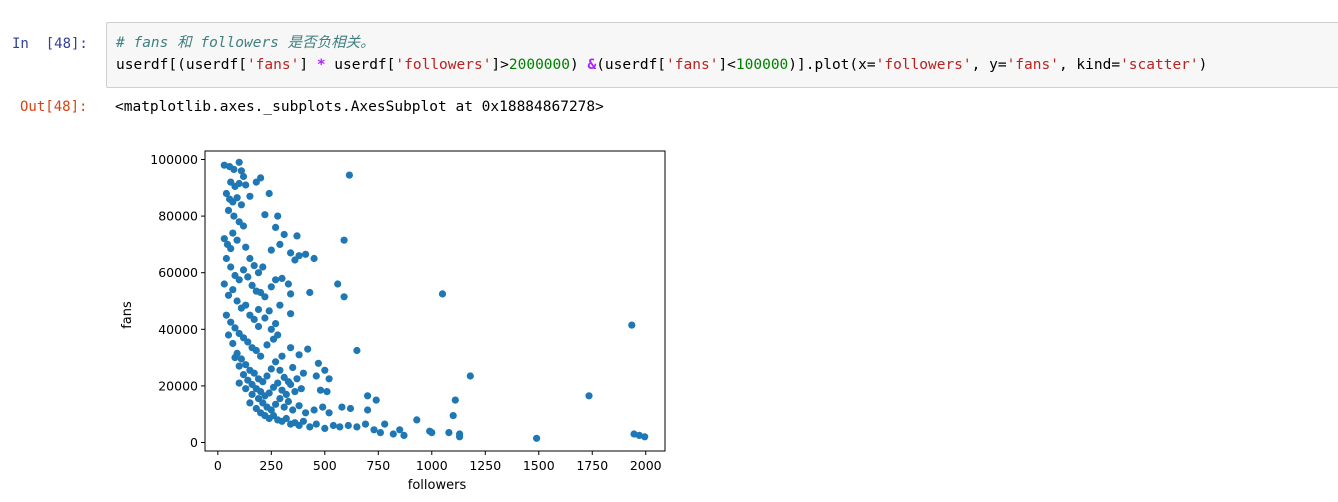 The width and height of the screenshot is (1338, 502). I want to click on y-tick-label: 80000, so click(178, 216).